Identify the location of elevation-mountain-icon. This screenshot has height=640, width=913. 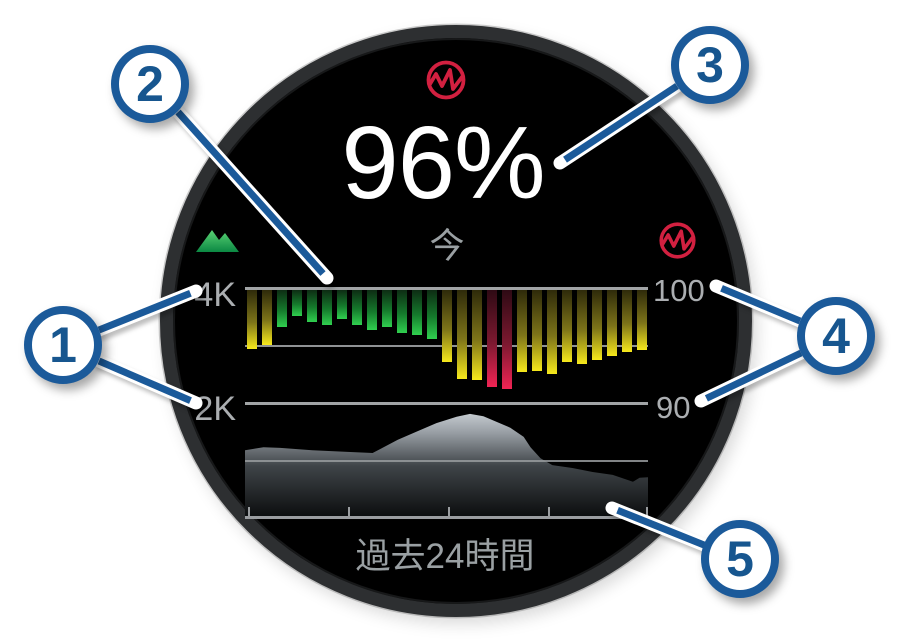
(217, 241).